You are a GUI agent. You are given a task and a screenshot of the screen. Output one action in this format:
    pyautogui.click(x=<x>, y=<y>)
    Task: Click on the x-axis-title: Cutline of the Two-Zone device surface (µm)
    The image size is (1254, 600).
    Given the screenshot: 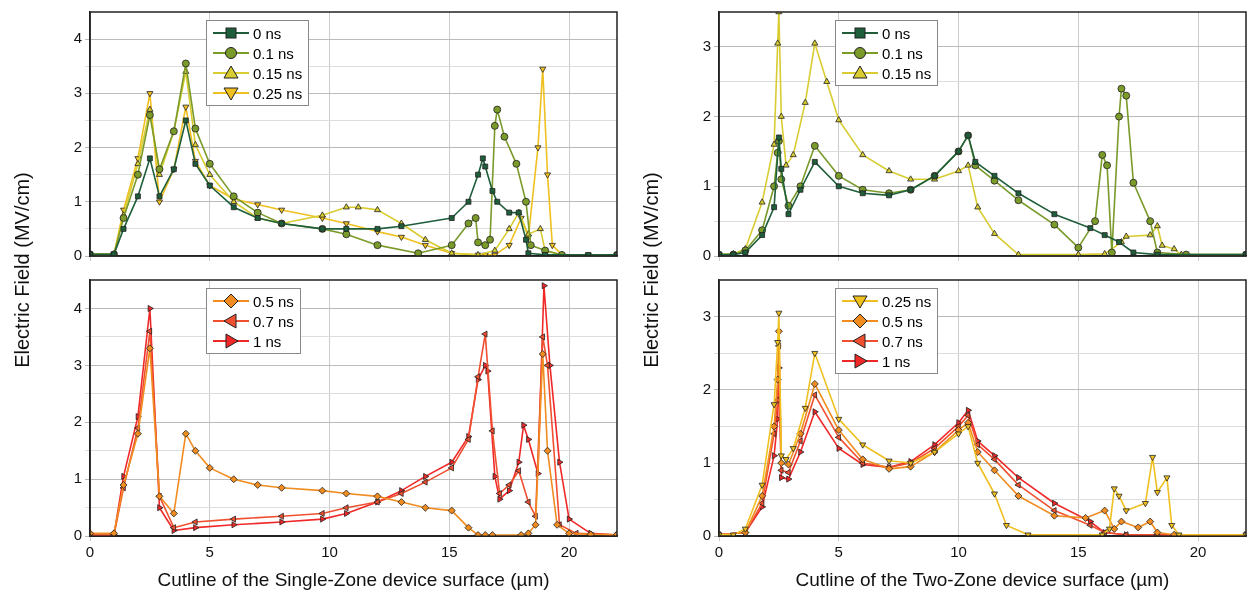 What is the action you would take?
    pyautogui.click(x=982, y=579)
    